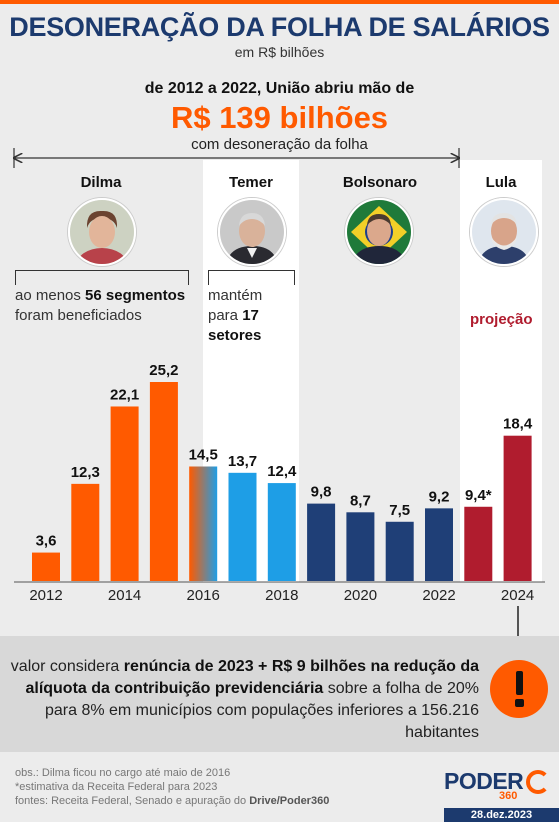  I want to click on bar-label-2020: 8,7, so click(360, 500).